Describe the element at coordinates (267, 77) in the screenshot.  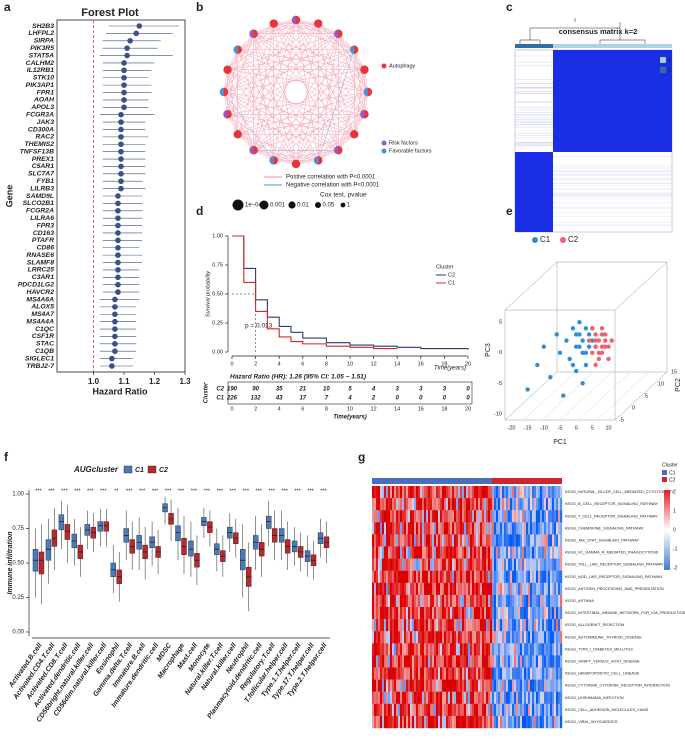
I see `edge` at that location.